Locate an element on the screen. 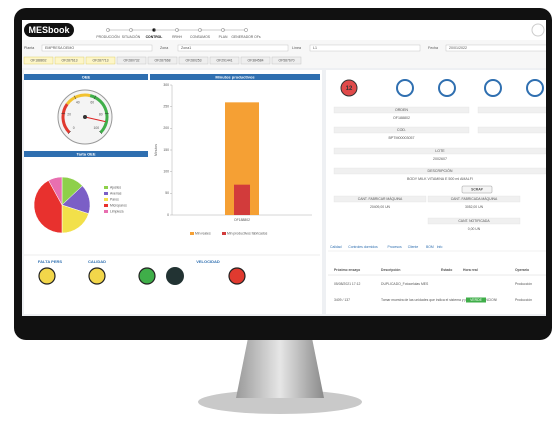 The image size is (560, 424). filter-value: Zona1 is located at coordinates (186, 48).